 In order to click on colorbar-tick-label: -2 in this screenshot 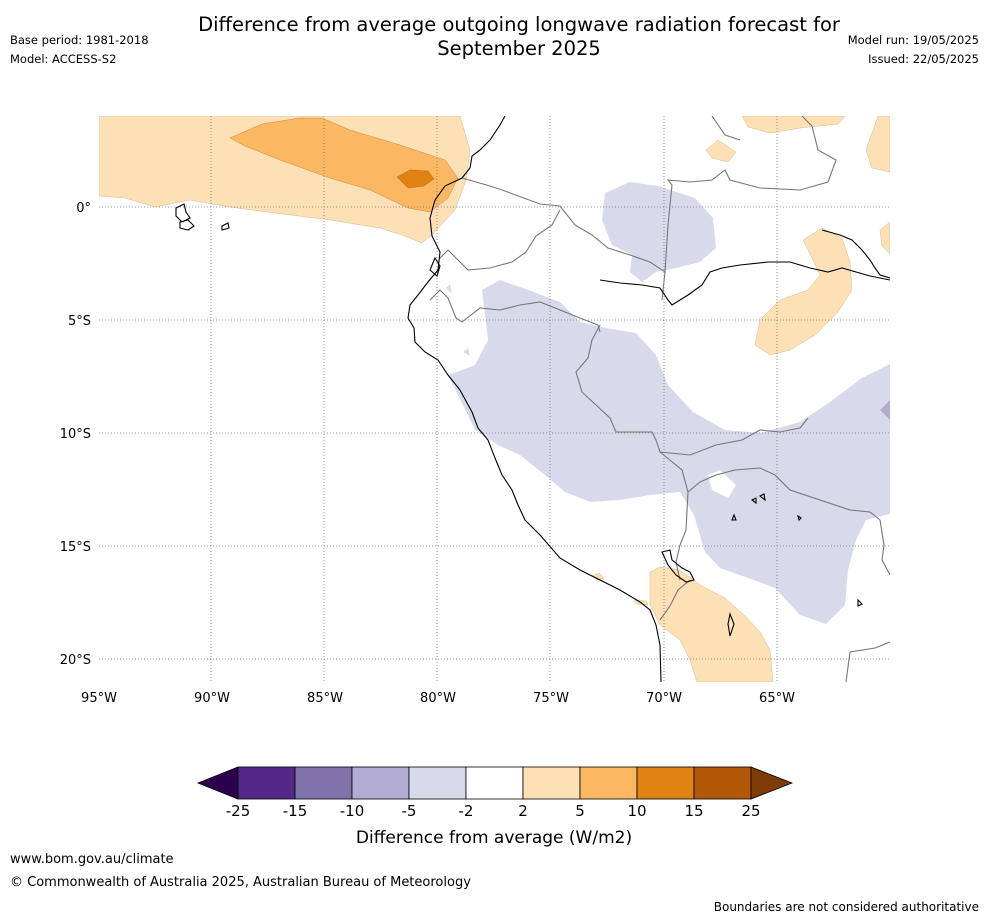, I will do `click(466, 811)`.